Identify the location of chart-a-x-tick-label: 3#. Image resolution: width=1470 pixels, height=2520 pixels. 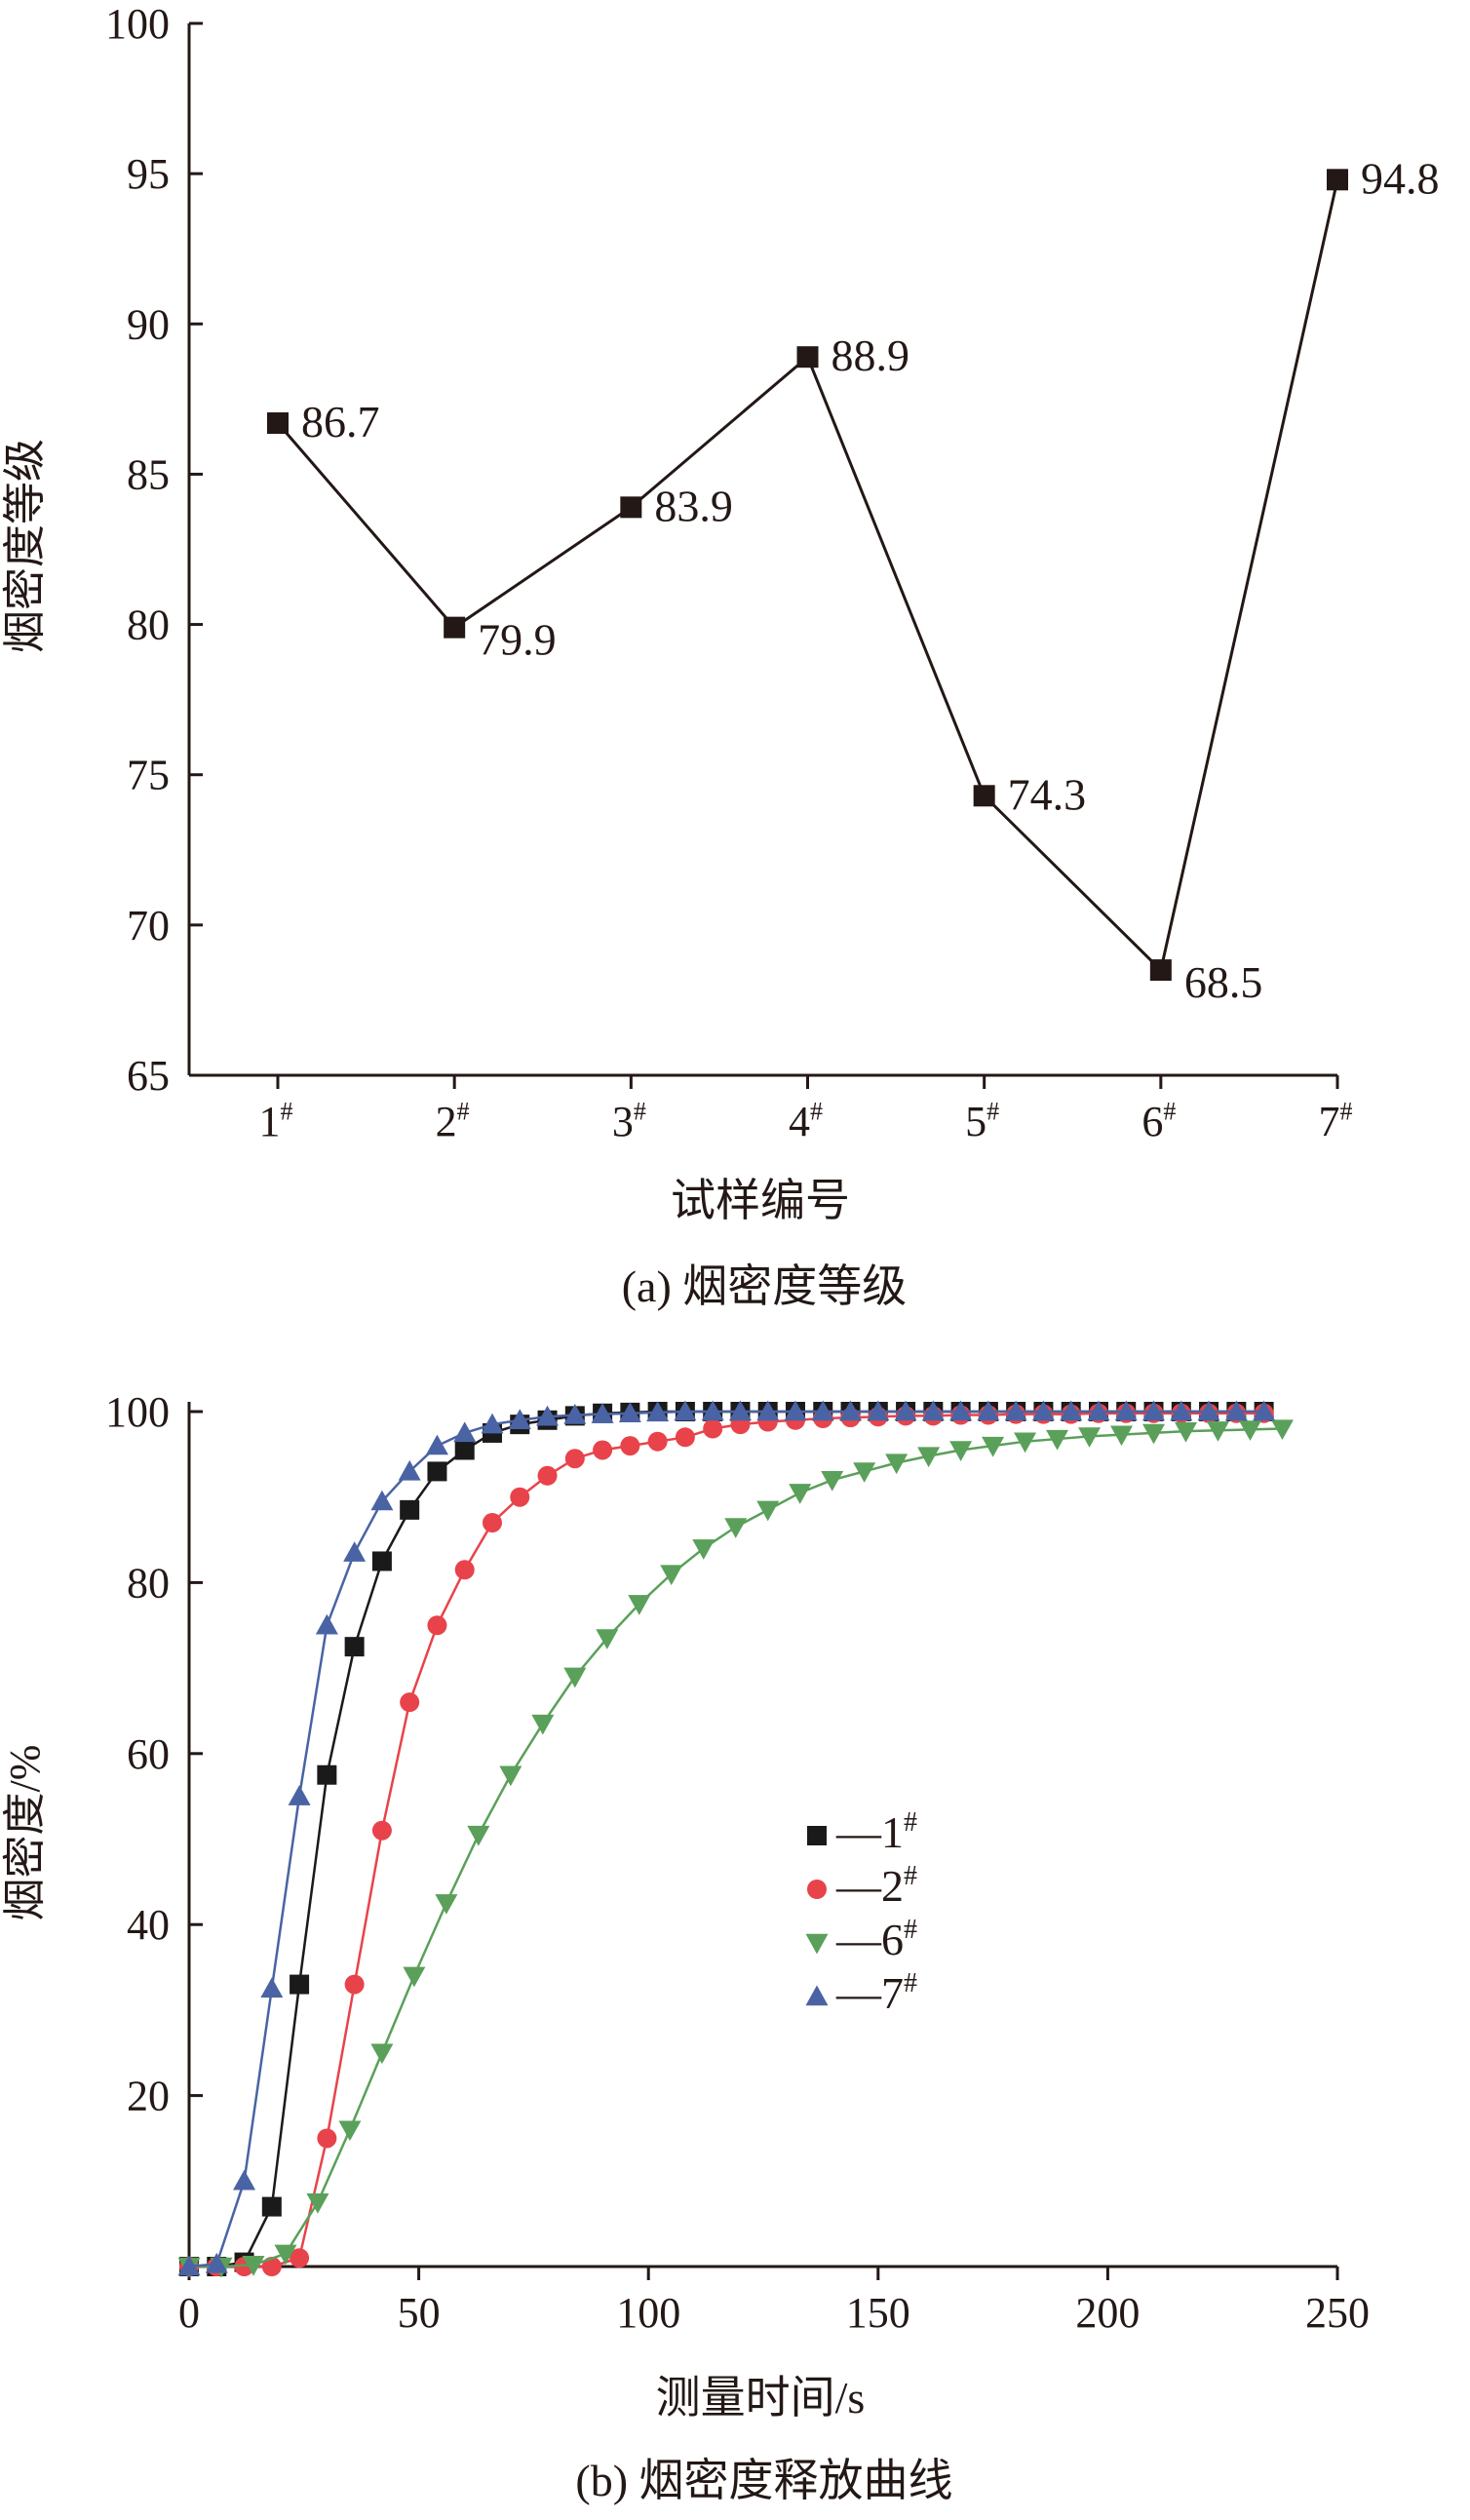
(629, 1121).